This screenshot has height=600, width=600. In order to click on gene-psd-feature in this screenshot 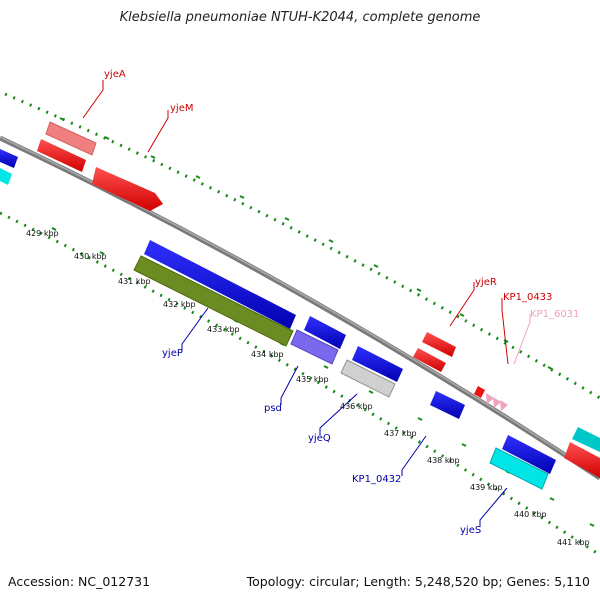, I will do `click(314, 347)`.